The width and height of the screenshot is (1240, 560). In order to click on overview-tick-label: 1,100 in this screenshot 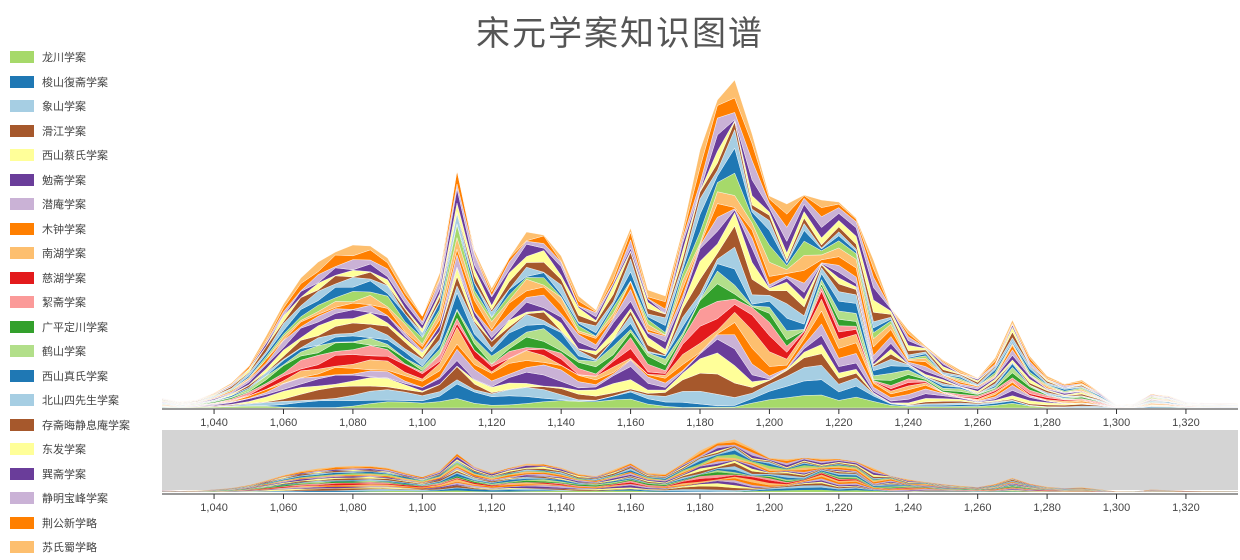, I will do `click(423, 508)`.